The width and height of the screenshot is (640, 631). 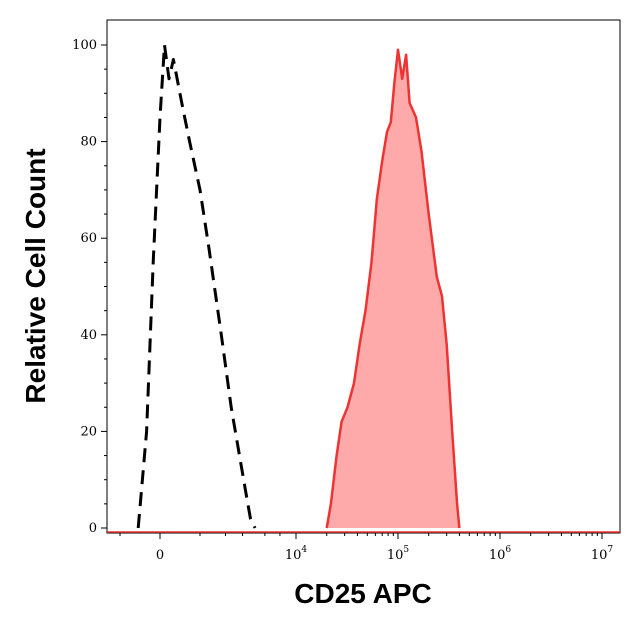 I want to click on y-tick-label: 60, so click(x=88, y=238).